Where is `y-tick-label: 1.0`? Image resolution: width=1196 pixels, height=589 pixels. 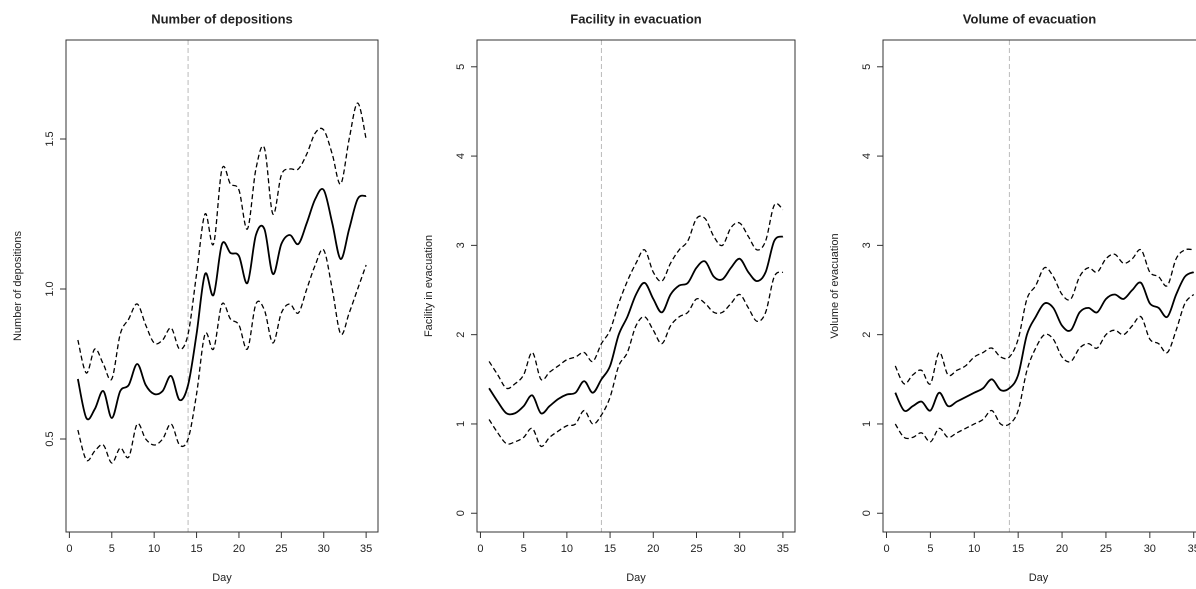 y-tick-label: 1.0 is located at coordinates (50, 288).